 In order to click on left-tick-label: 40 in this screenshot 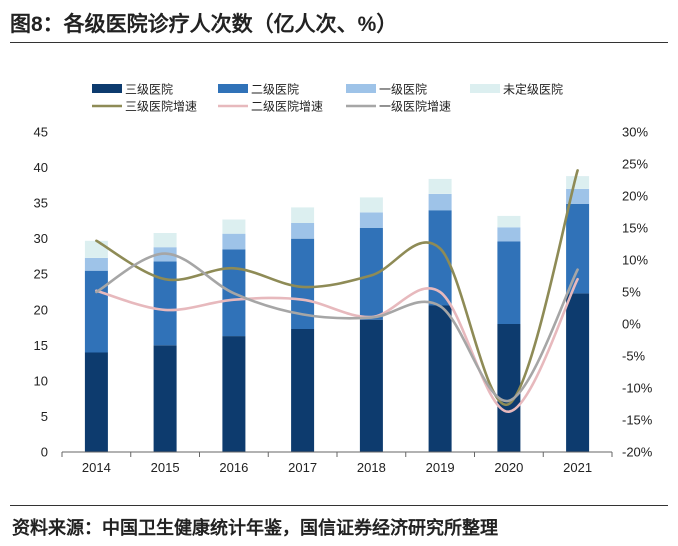, I will do `click(41, 167)`.